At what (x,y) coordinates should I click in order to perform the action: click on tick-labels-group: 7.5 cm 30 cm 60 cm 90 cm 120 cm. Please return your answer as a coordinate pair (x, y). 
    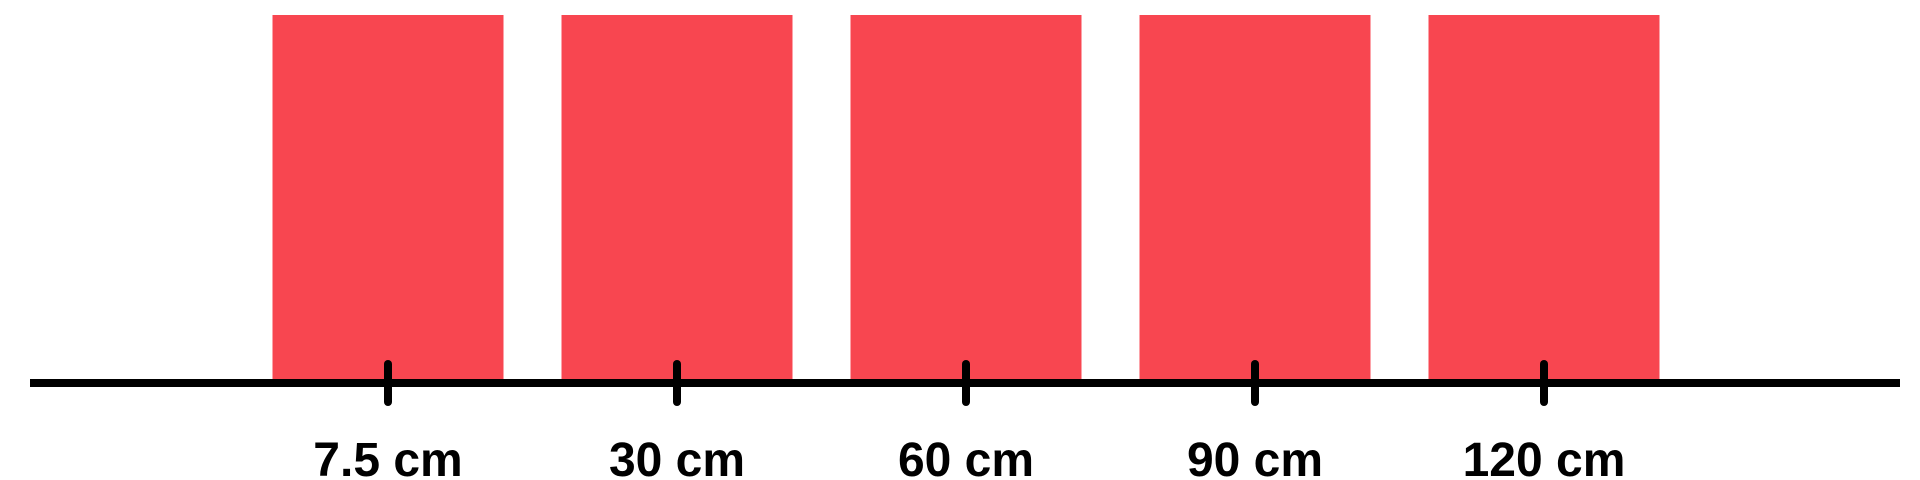
    Looking at the image, I should click on (969, 457).